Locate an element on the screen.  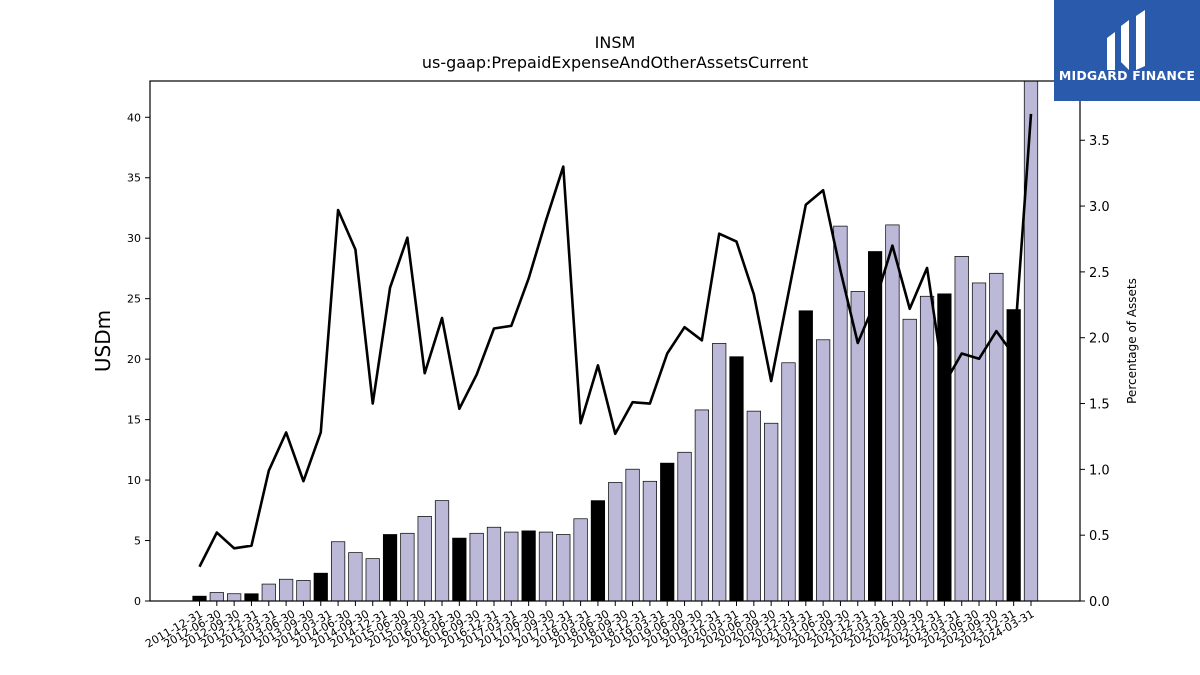
y2-tick-label: 0.0 is located at coordinates (1099, 602).